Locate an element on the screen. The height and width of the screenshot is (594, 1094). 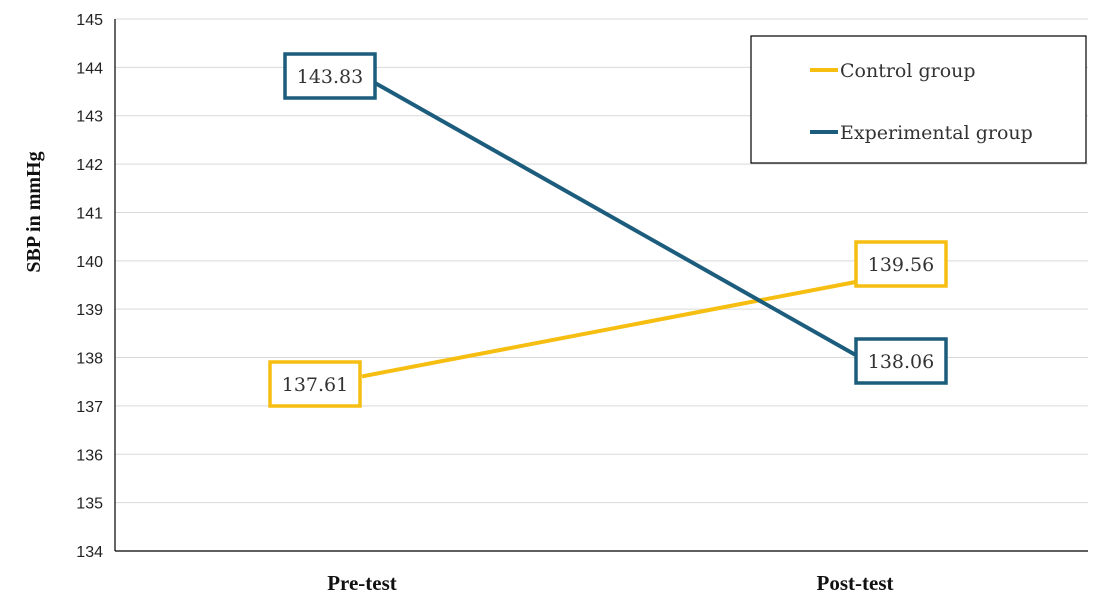
y-tick-label: 144 is located at coordinates (89, 68).